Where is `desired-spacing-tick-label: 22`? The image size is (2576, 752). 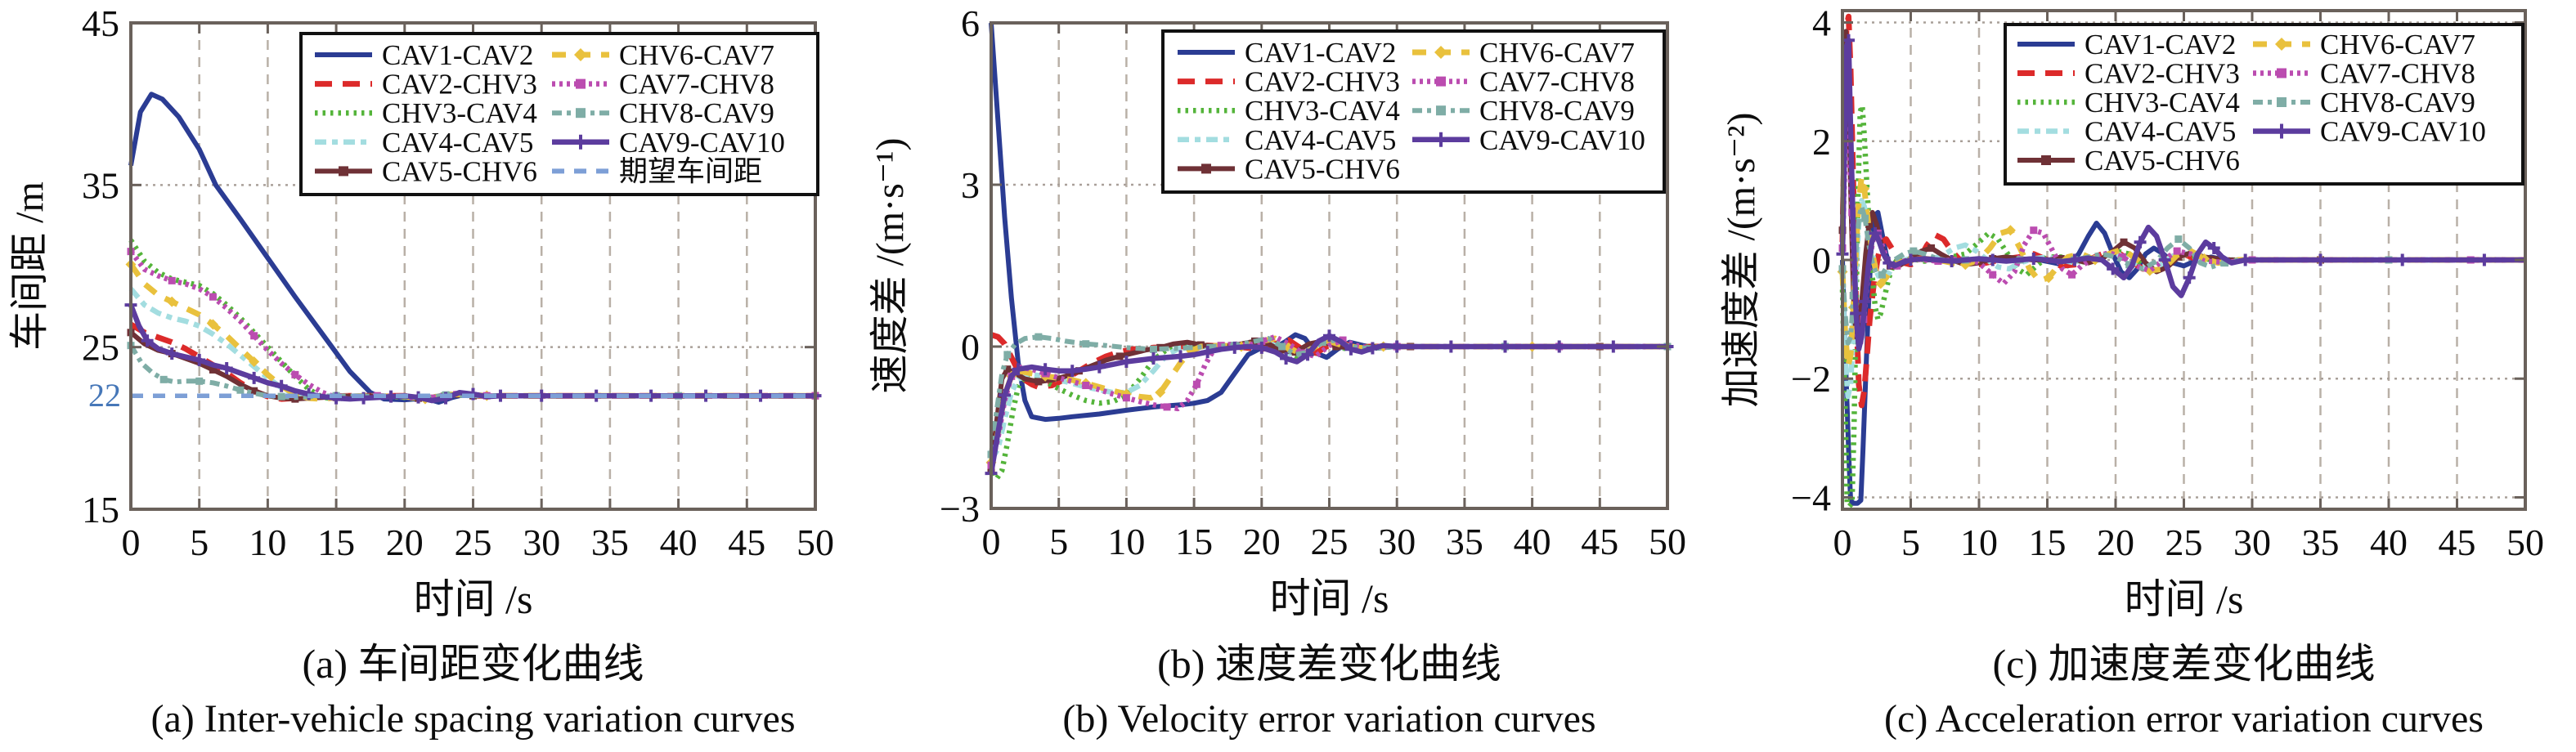
desired-spacing-tick-label: 22 is located at coordinates (104, 395).